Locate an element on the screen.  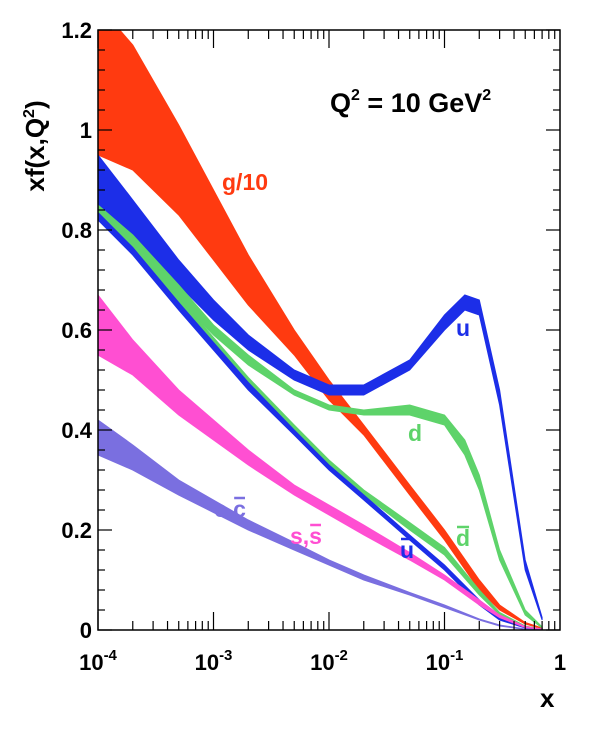
series-label-d-bar: d is located at coordinates (463, 538).